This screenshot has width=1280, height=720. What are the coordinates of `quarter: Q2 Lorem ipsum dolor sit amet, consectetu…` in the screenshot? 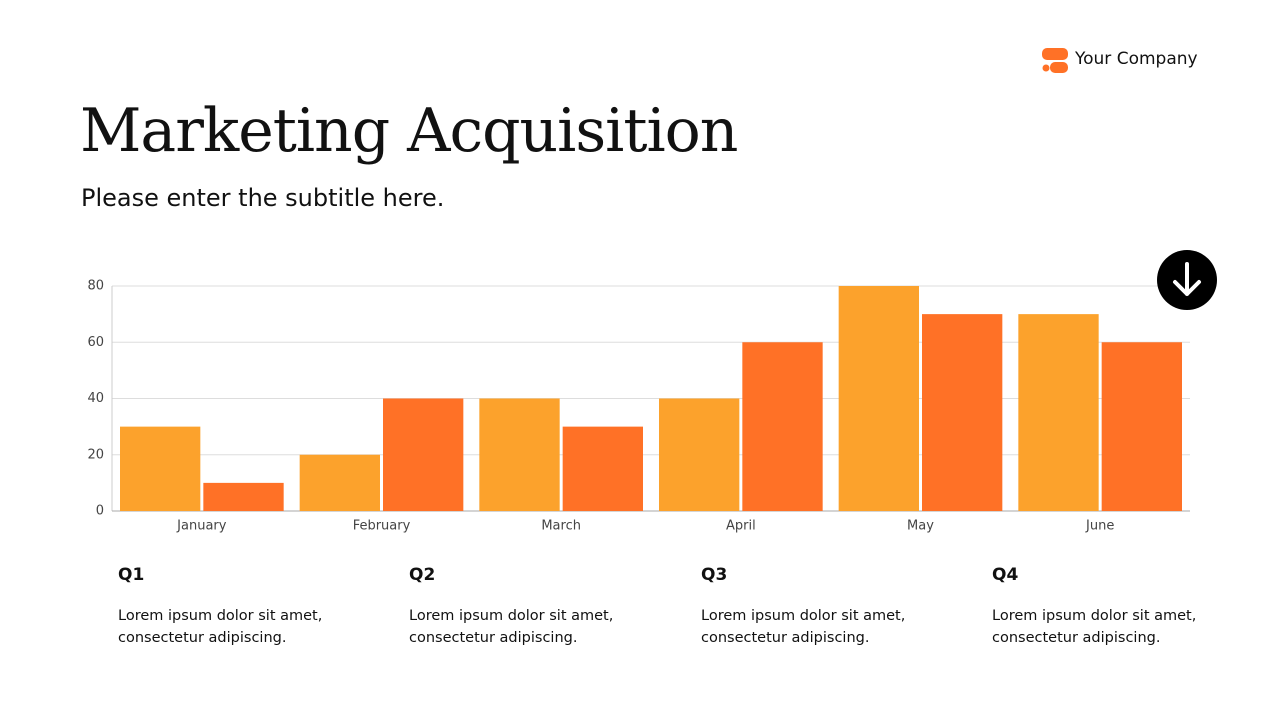 It's located at (529, 607).